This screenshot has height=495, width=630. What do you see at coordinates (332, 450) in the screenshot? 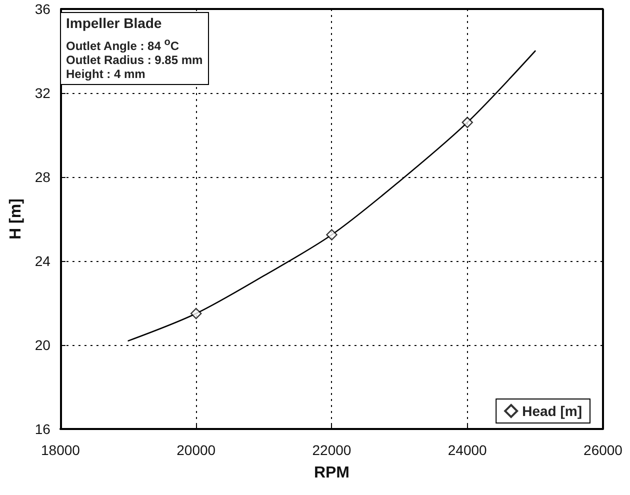
I see `x-tick-label: 22000` at bounding box center [332, 450].